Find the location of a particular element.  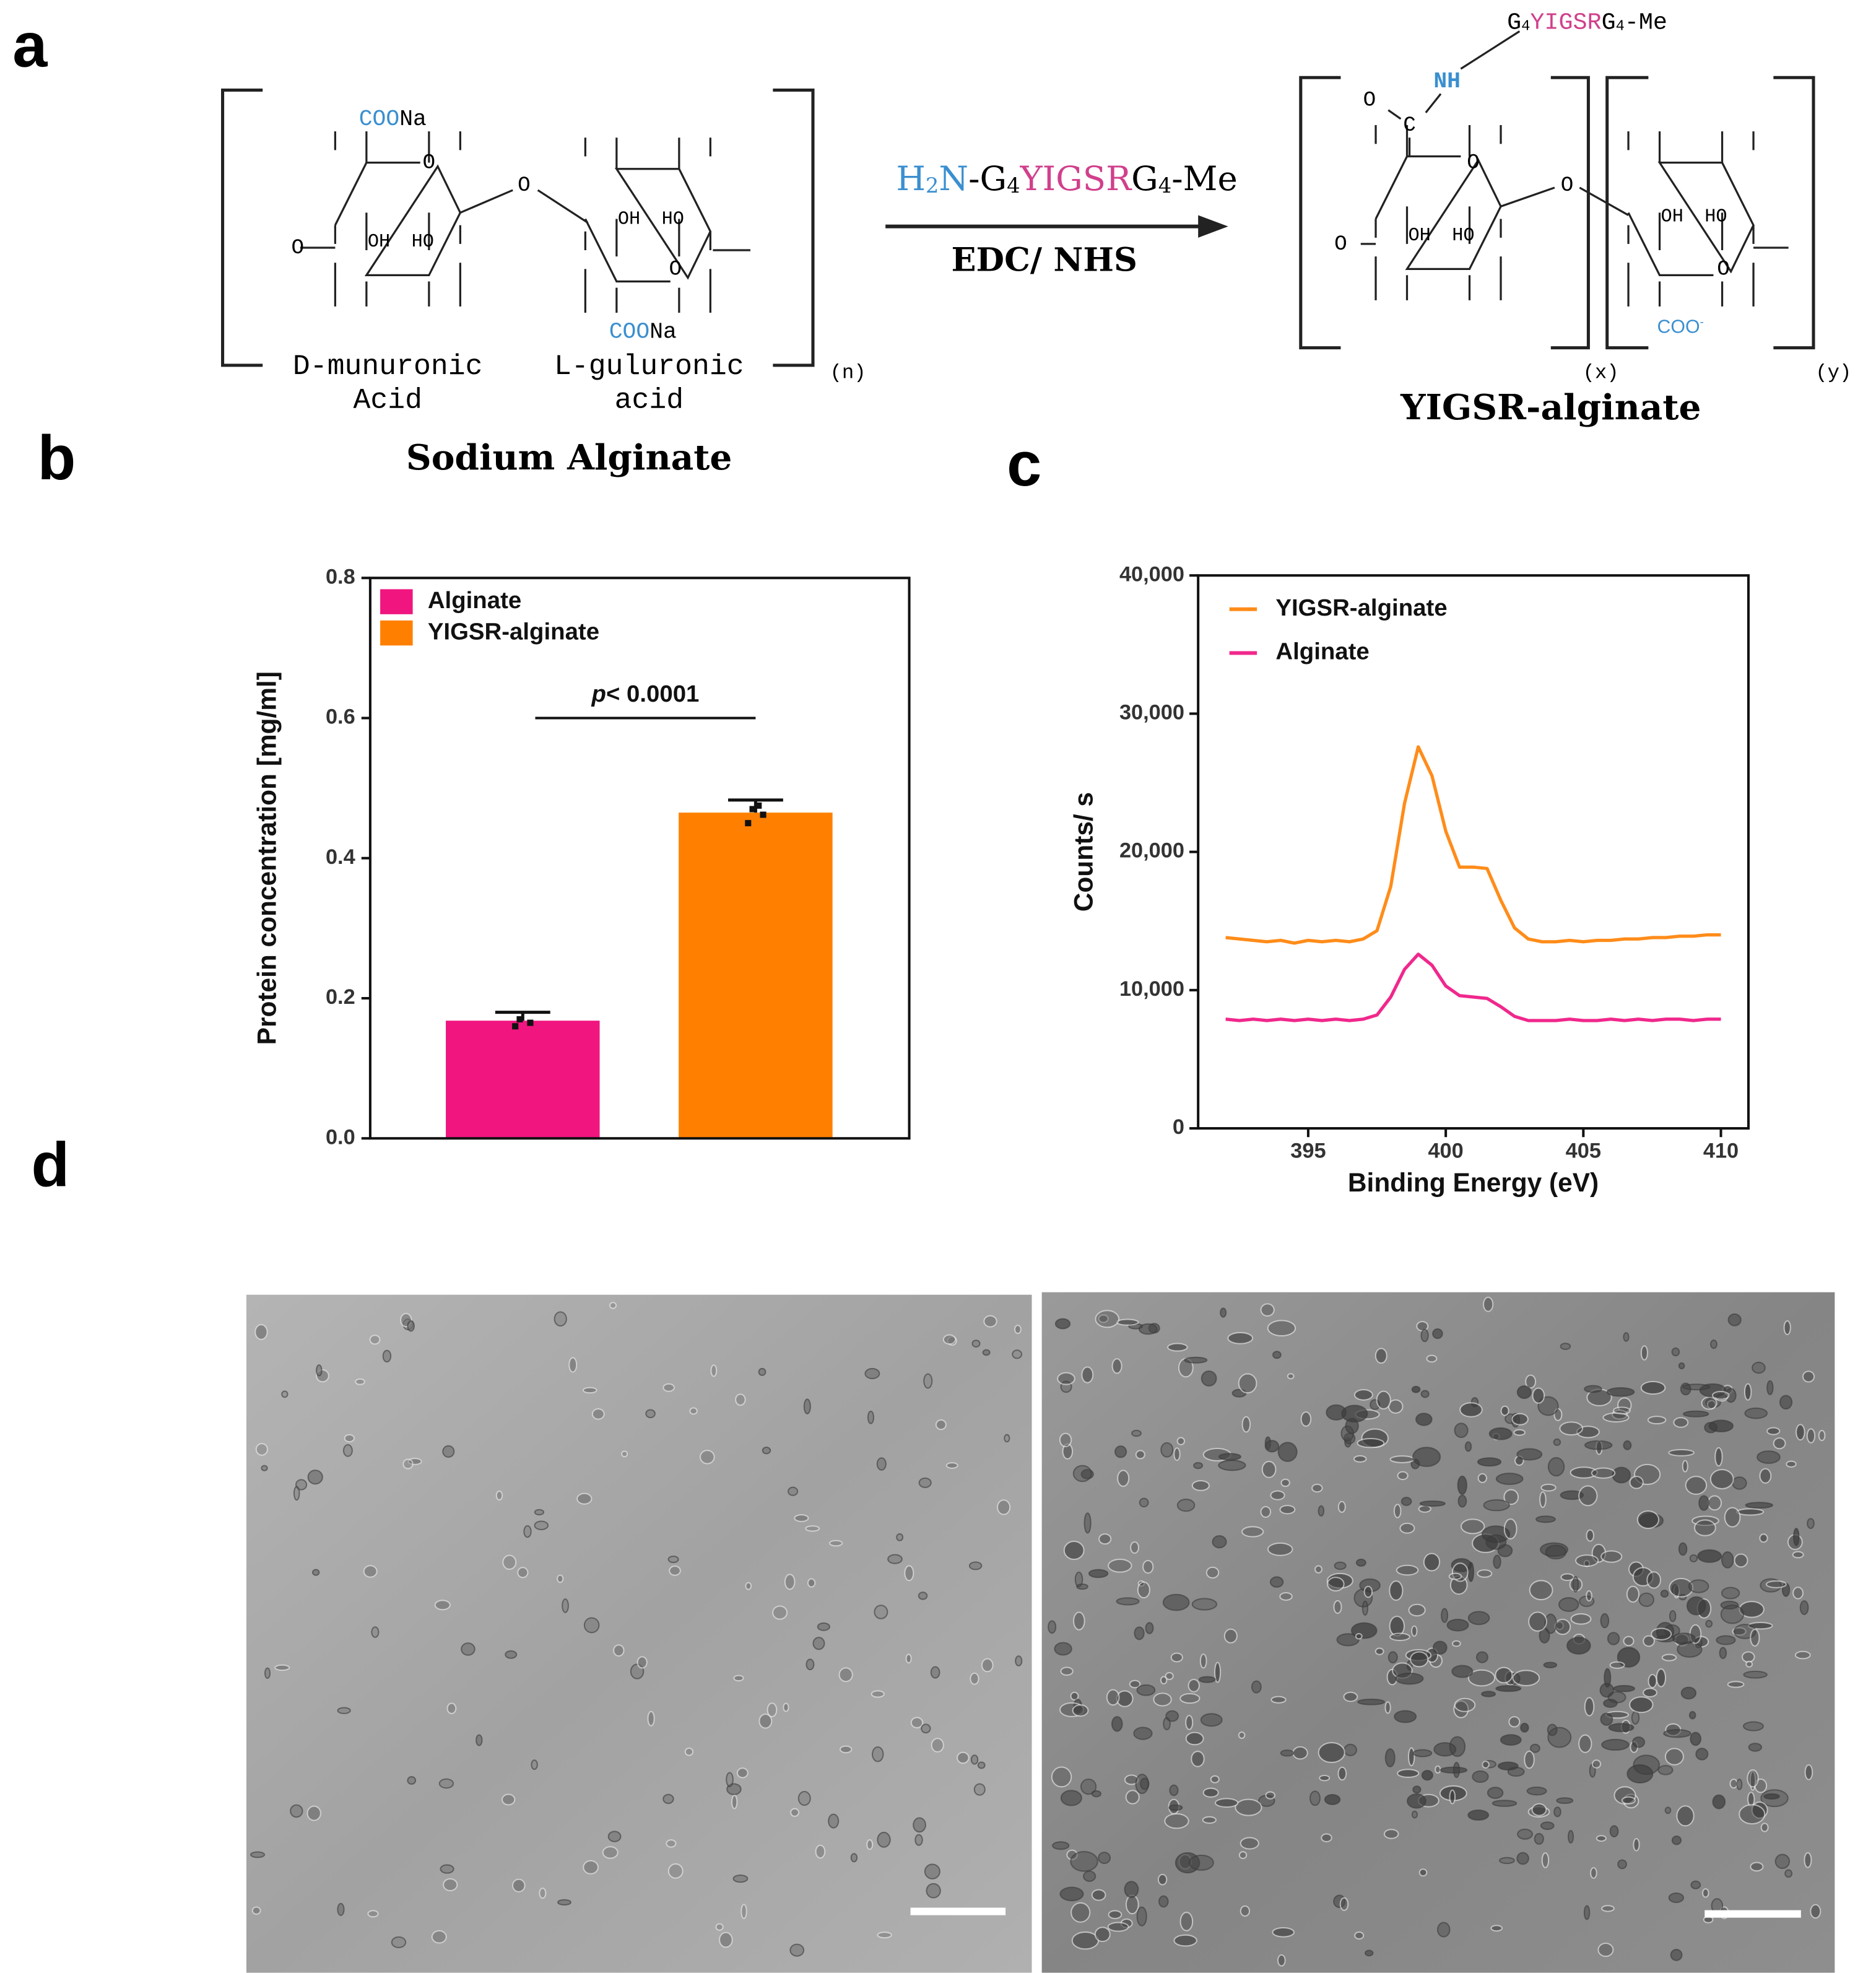

y-tick-label: 0.2 is located at coordinates (340, 997).